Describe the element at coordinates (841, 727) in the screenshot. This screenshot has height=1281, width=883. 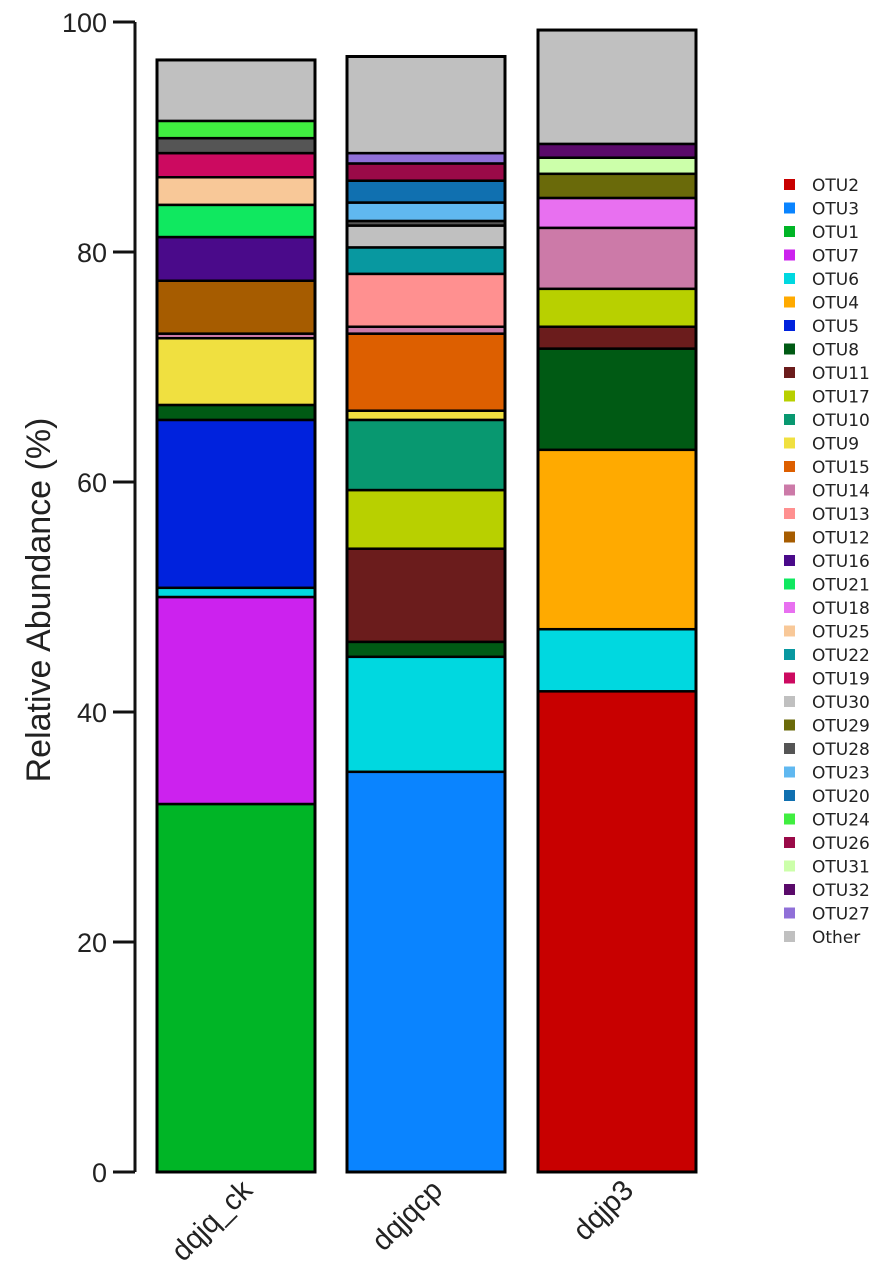
I see `legend-label: OTU29` at that location.